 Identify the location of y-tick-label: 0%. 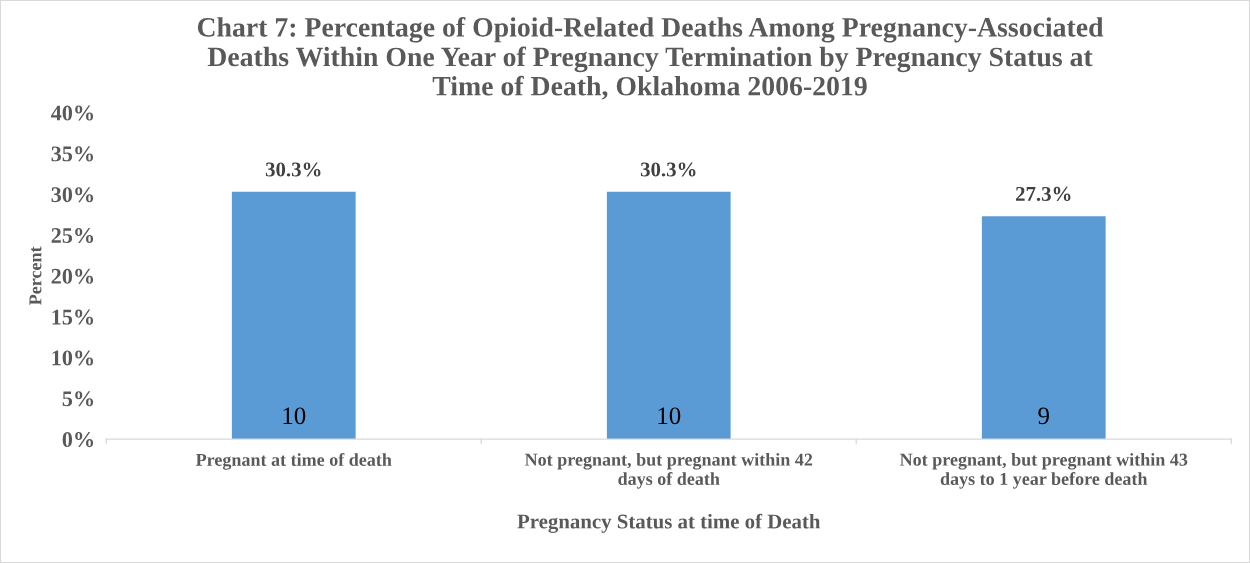
(78, 440).